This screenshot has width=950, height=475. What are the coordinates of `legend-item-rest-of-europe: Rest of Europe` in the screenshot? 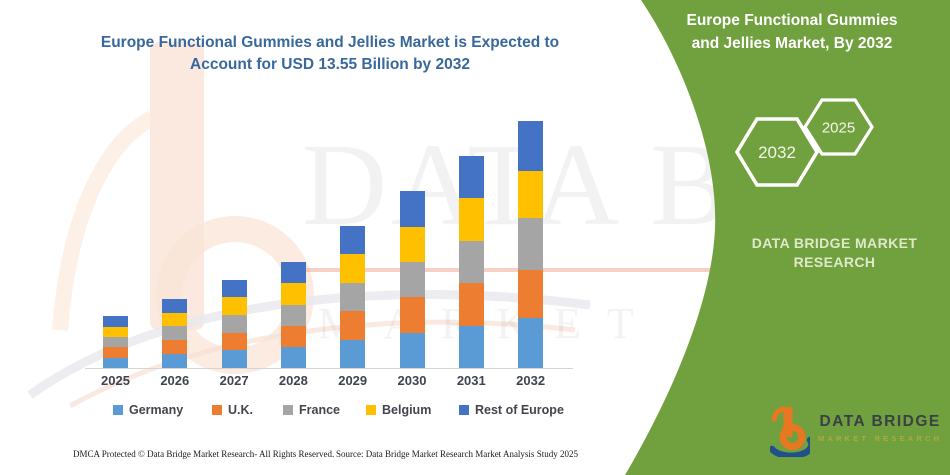 It's located at (511, 410).